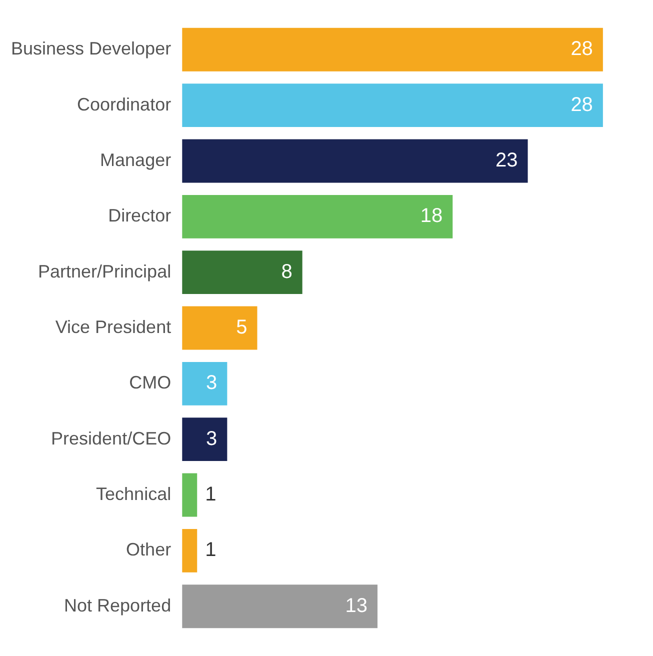  Describe the element at coordinates (149, 550) in the screenshot. I see `y-tick-label: Other` at that location.